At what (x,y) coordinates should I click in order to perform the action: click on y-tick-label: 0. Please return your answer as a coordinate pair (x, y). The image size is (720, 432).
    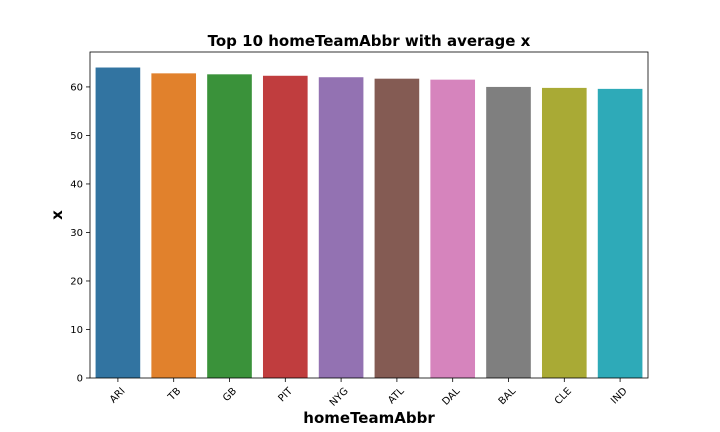
    Looking at the image, I should click on (80, 379).